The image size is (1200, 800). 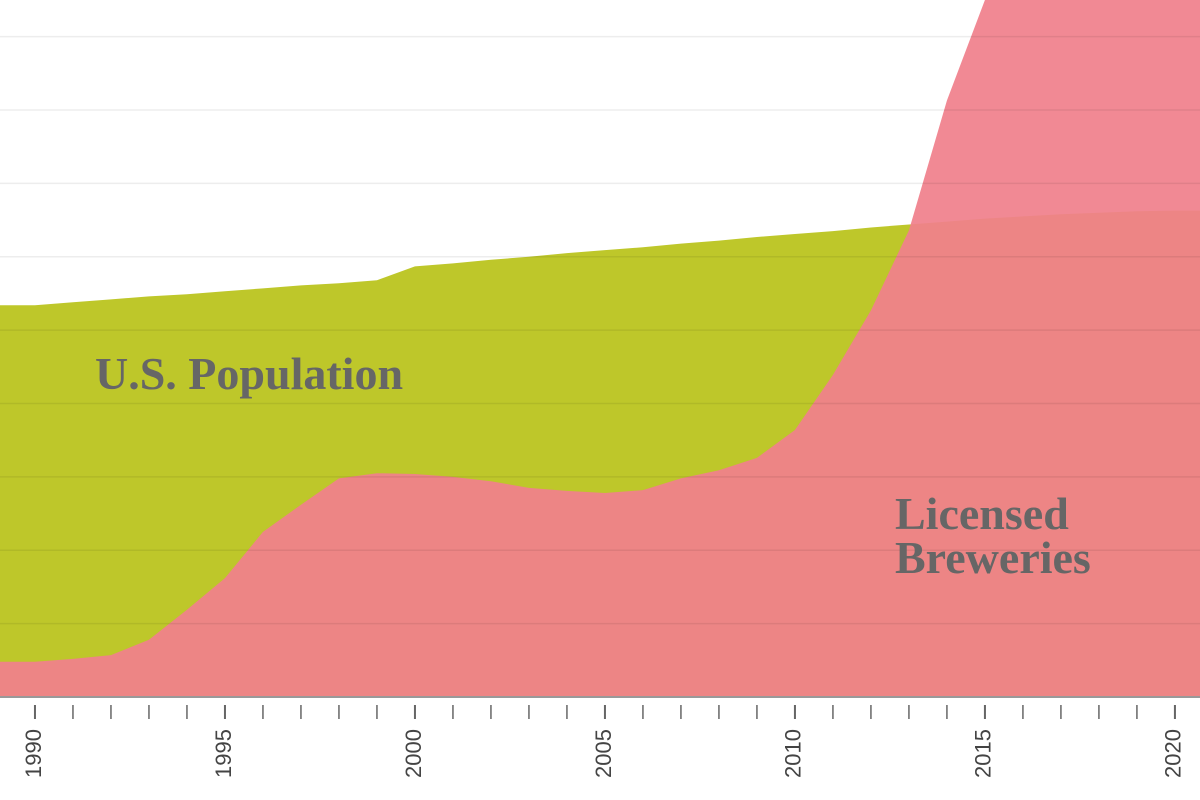 What do you see at coordinates (1173, 753) in the screenshot?
I see `x-tick-label: 2020` at bounding box center [1173, 753].